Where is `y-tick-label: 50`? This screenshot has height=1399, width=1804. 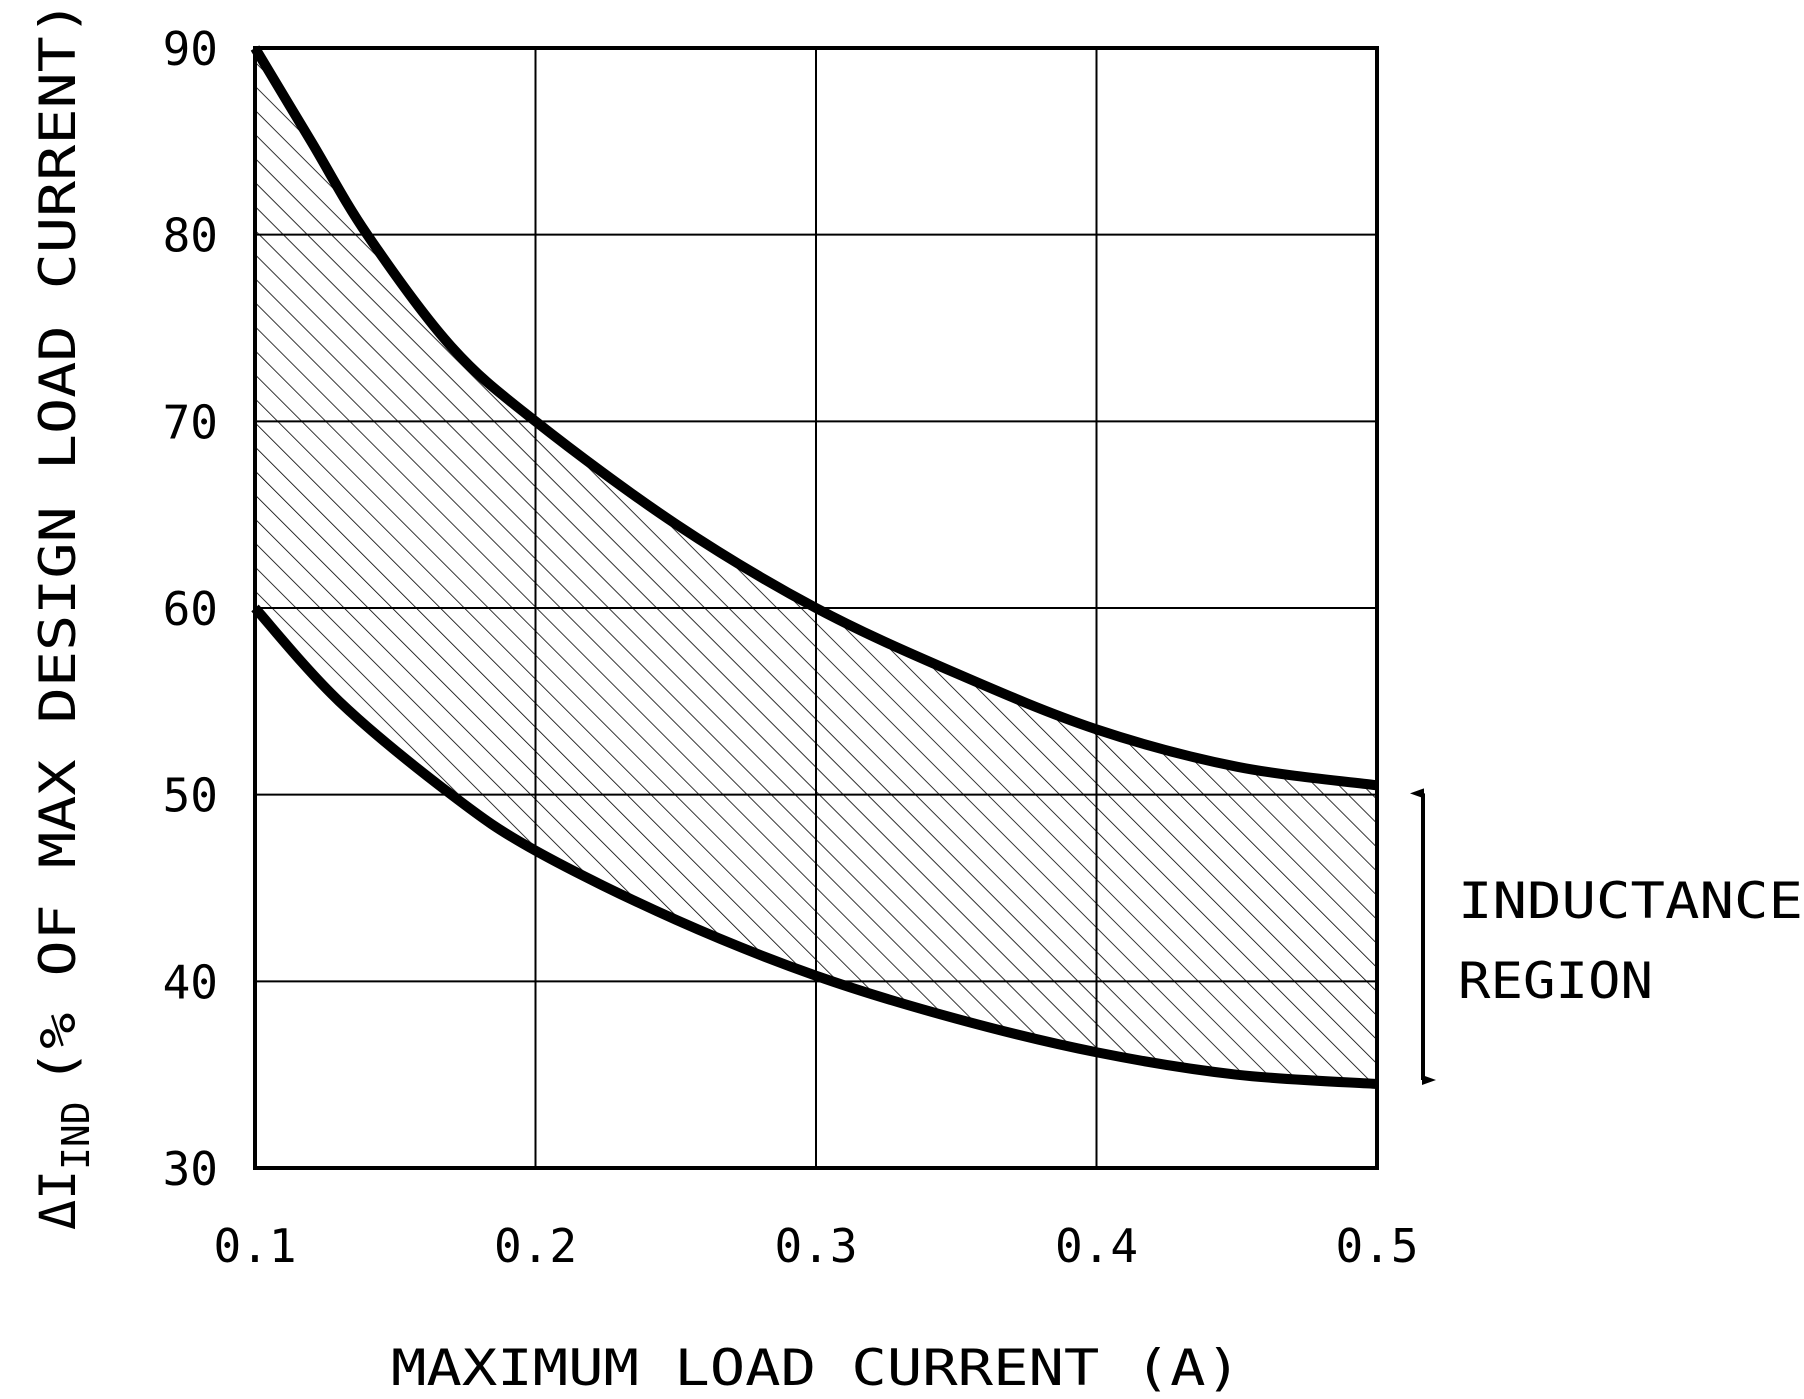
y-tick-label: 50 is located at coordinates (190, 796).